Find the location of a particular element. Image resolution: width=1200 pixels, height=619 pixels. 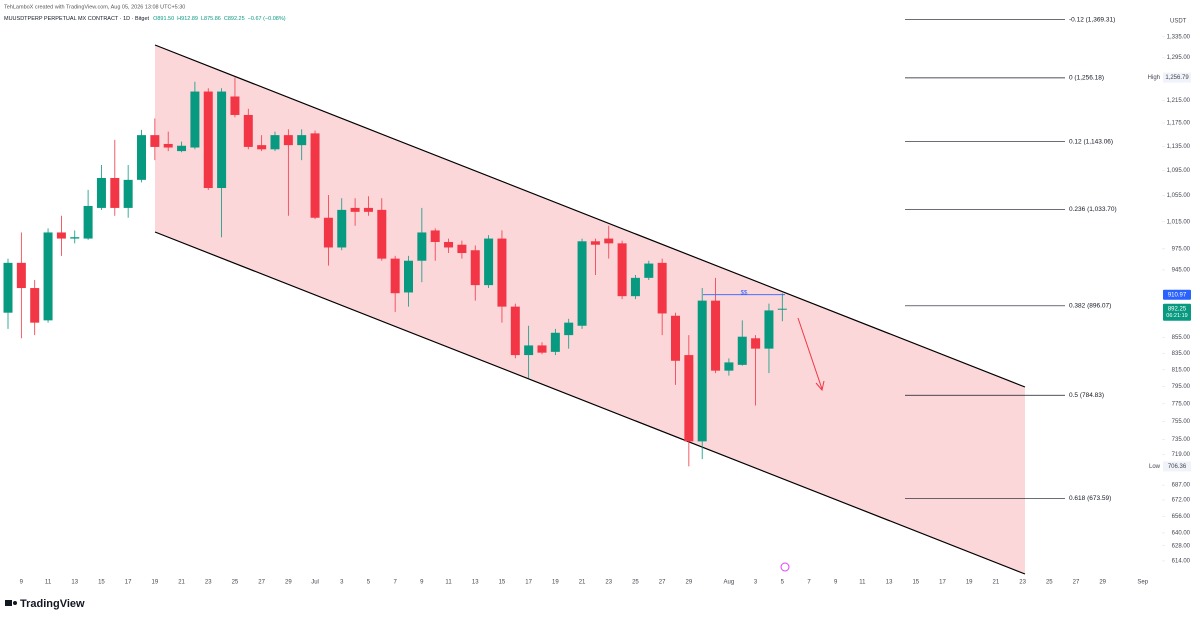

low-marker-label: 706.36 is located at coordinates (1177, 467).